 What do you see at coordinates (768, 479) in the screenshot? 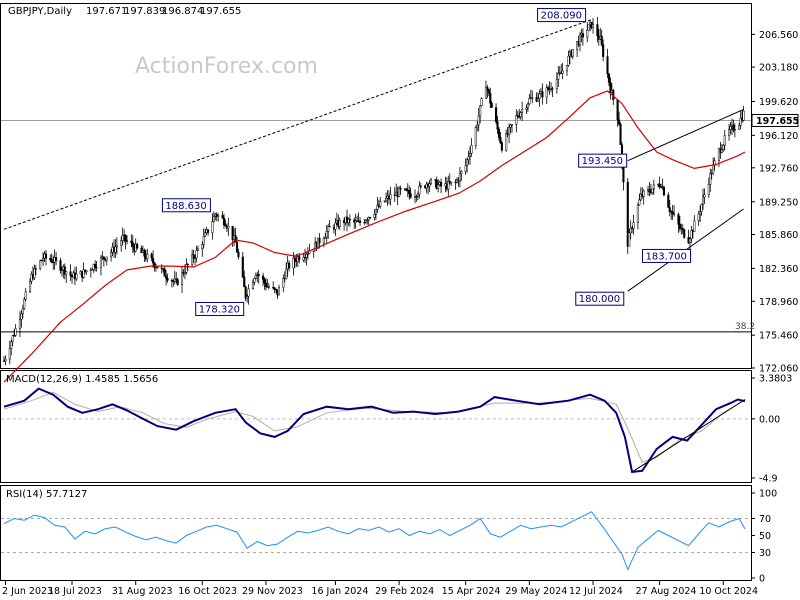
I see `macd-y-tick-label: -4.9` at bounding box center [768, 479].